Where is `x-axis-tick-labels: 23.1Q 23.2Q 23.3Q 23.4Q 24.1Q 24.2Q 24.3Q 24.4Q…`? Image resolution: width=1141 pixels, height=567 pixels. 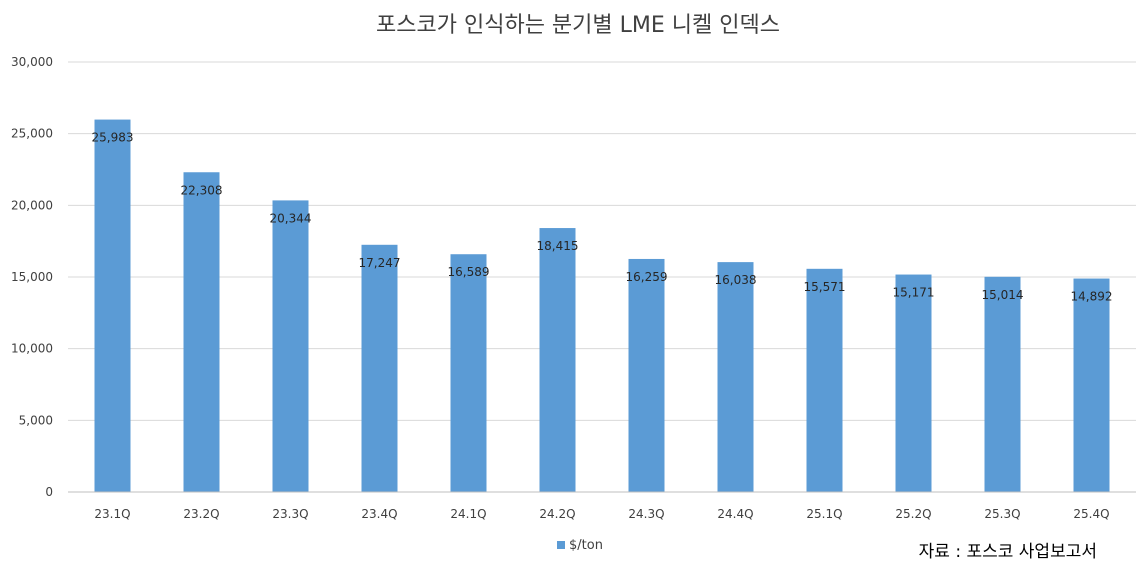 x-axis-tick-labels: 23.1Q 23.2Q 23.3Q 23.4Q 24.1Q 24.2Q 24.3Q 24.4Q… is located at coordinates (601, 514).